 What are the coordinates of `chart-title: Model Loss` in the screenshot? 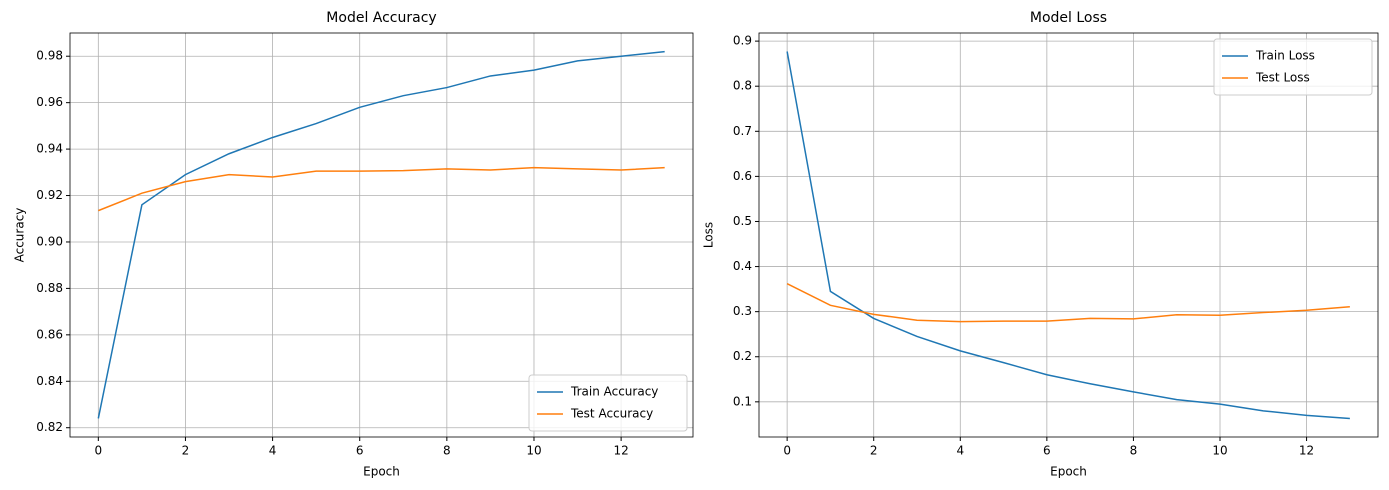 It's located at (1068, 18).